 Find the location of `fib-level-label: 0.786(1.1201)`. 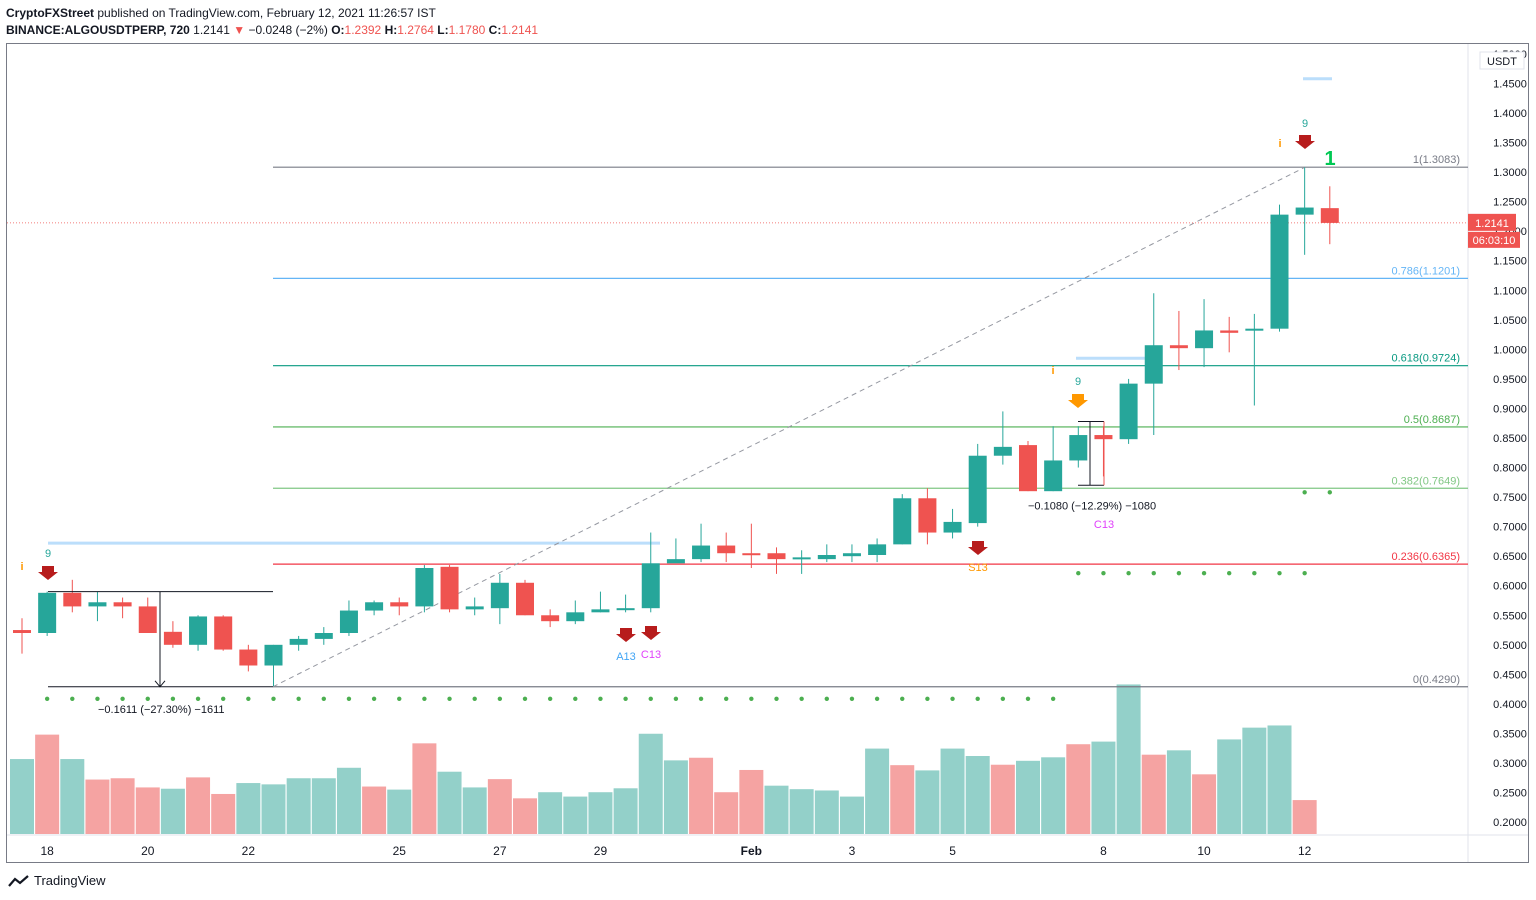

fib-level-label: 0.786(1.1201) is located at coordinates (1426, 271).